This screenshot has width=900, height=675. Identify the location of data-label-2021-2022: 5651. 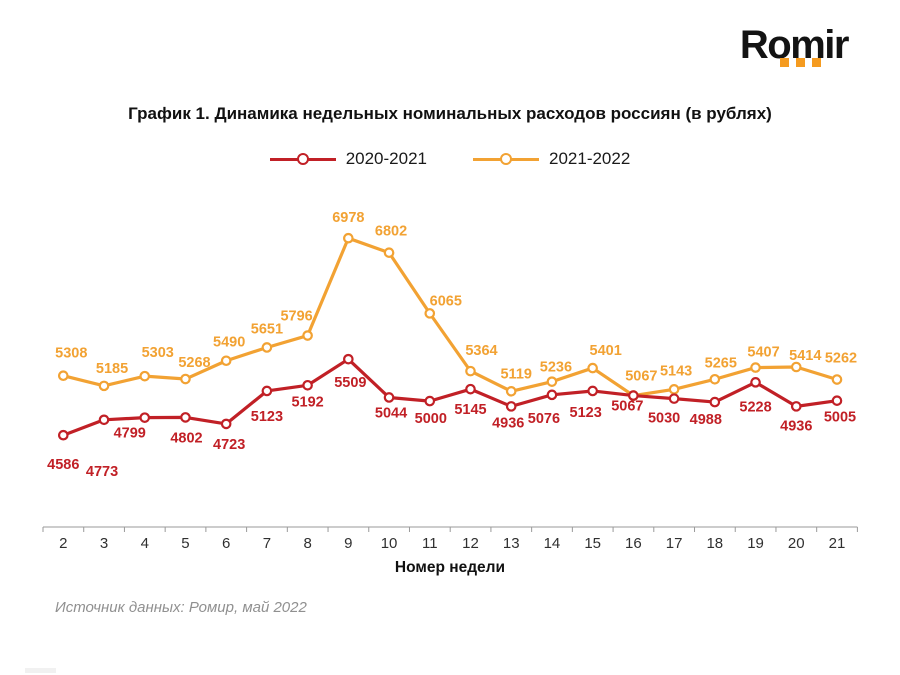
(267, 329).